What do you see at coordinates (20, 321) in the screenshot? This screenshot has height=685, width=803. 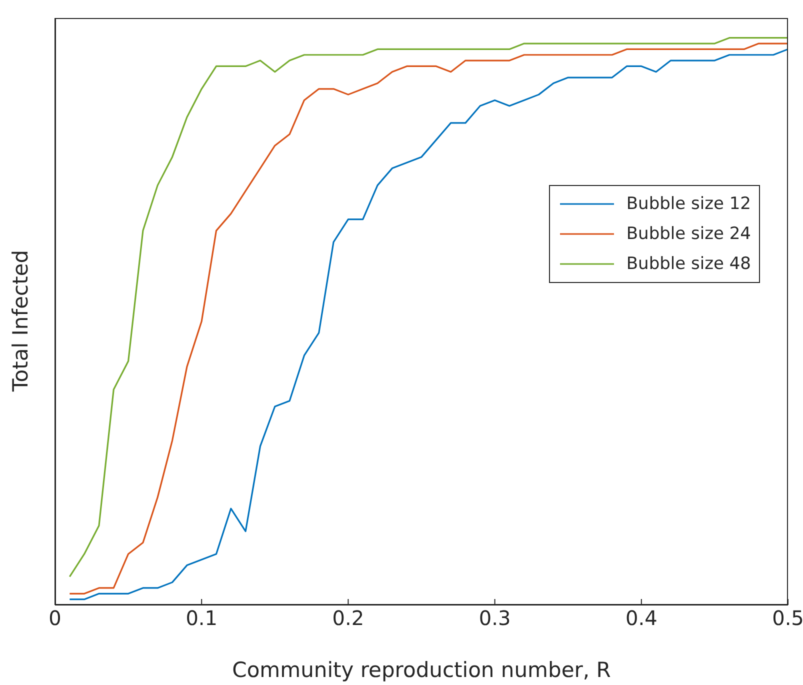 I see `y-axis-title: Total Infected` at bounding box center [20, 321].